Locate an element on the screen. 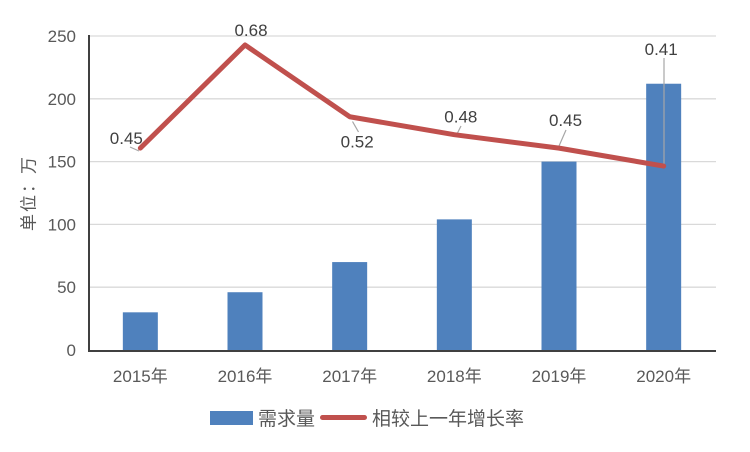  legend-label-growth-rate: 相较上一年增长率 is located at coordinates (448, 419).